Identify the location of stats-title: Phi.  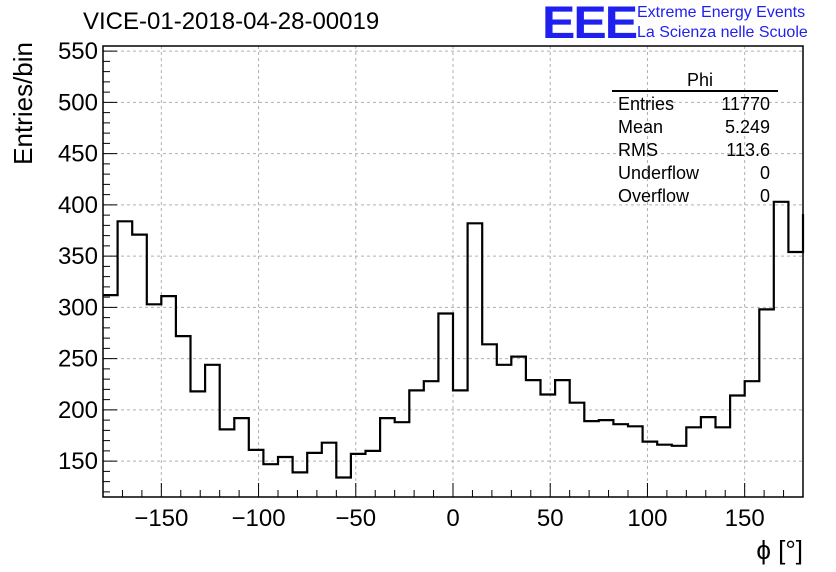
(700, 80).